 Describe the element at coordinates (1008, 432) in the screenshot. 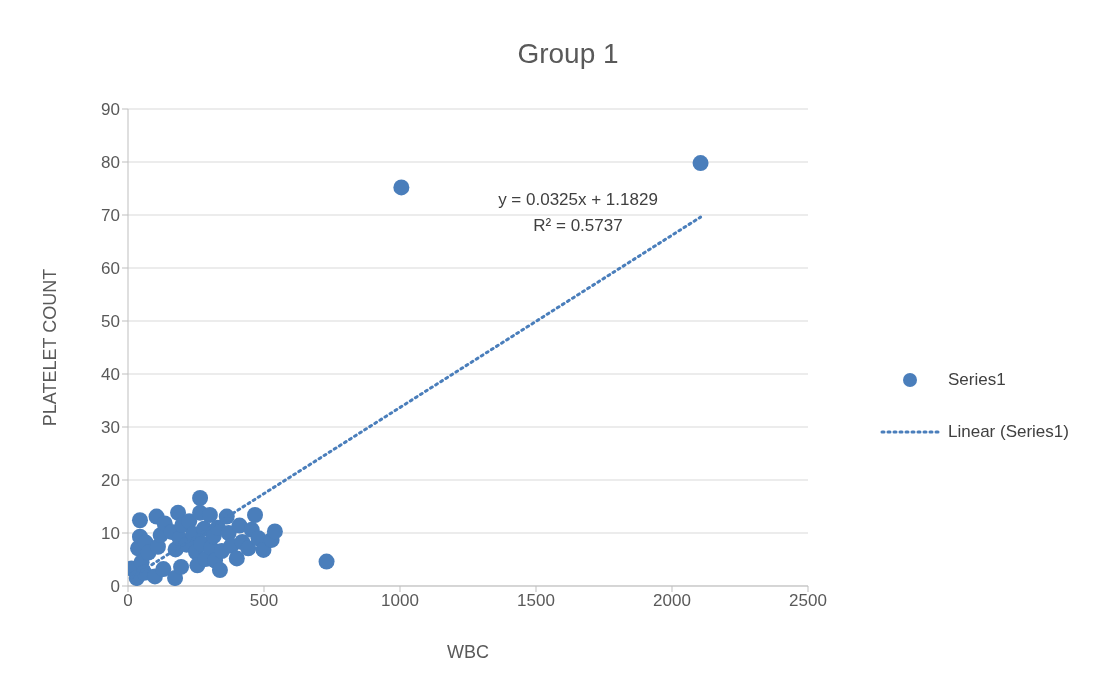

I see `legend-label: Linear (Series1)` at that location.